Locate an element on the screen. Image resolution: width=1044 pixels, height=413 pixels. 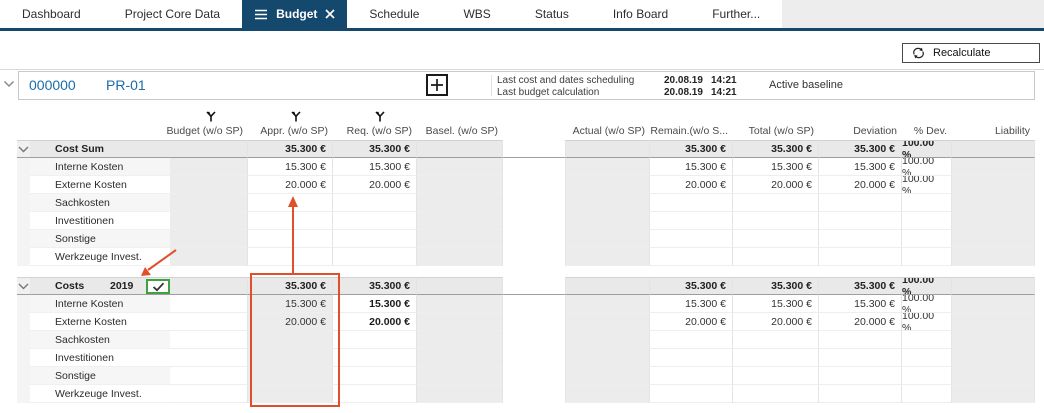
recalculate-button: Recalculate is located at coordinates (971, 53).